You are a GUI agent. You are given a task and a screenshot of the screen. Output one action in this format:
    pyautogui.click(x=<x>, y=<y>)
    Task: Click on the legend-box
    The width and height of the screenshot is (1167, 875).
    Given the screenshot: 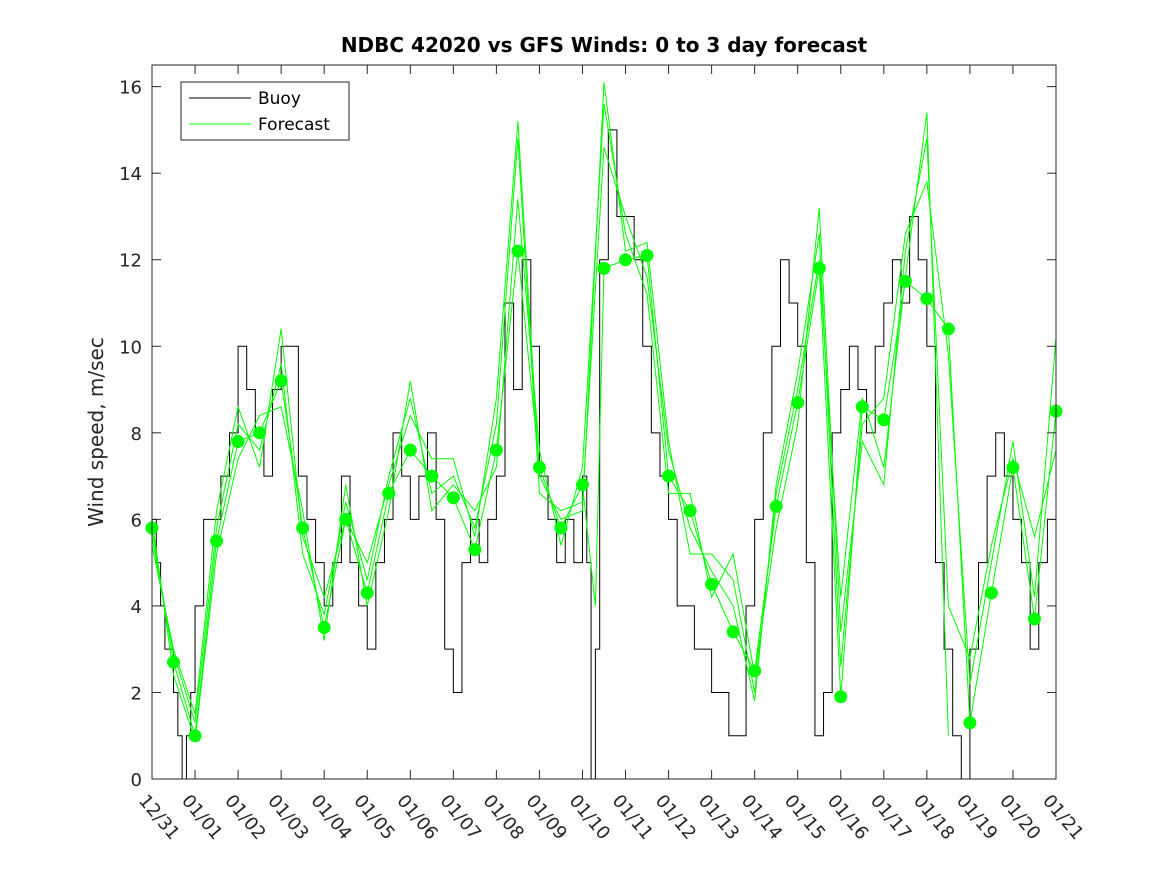 What is the action you would take?
    pyautogui.click(x=265, y=111)
    